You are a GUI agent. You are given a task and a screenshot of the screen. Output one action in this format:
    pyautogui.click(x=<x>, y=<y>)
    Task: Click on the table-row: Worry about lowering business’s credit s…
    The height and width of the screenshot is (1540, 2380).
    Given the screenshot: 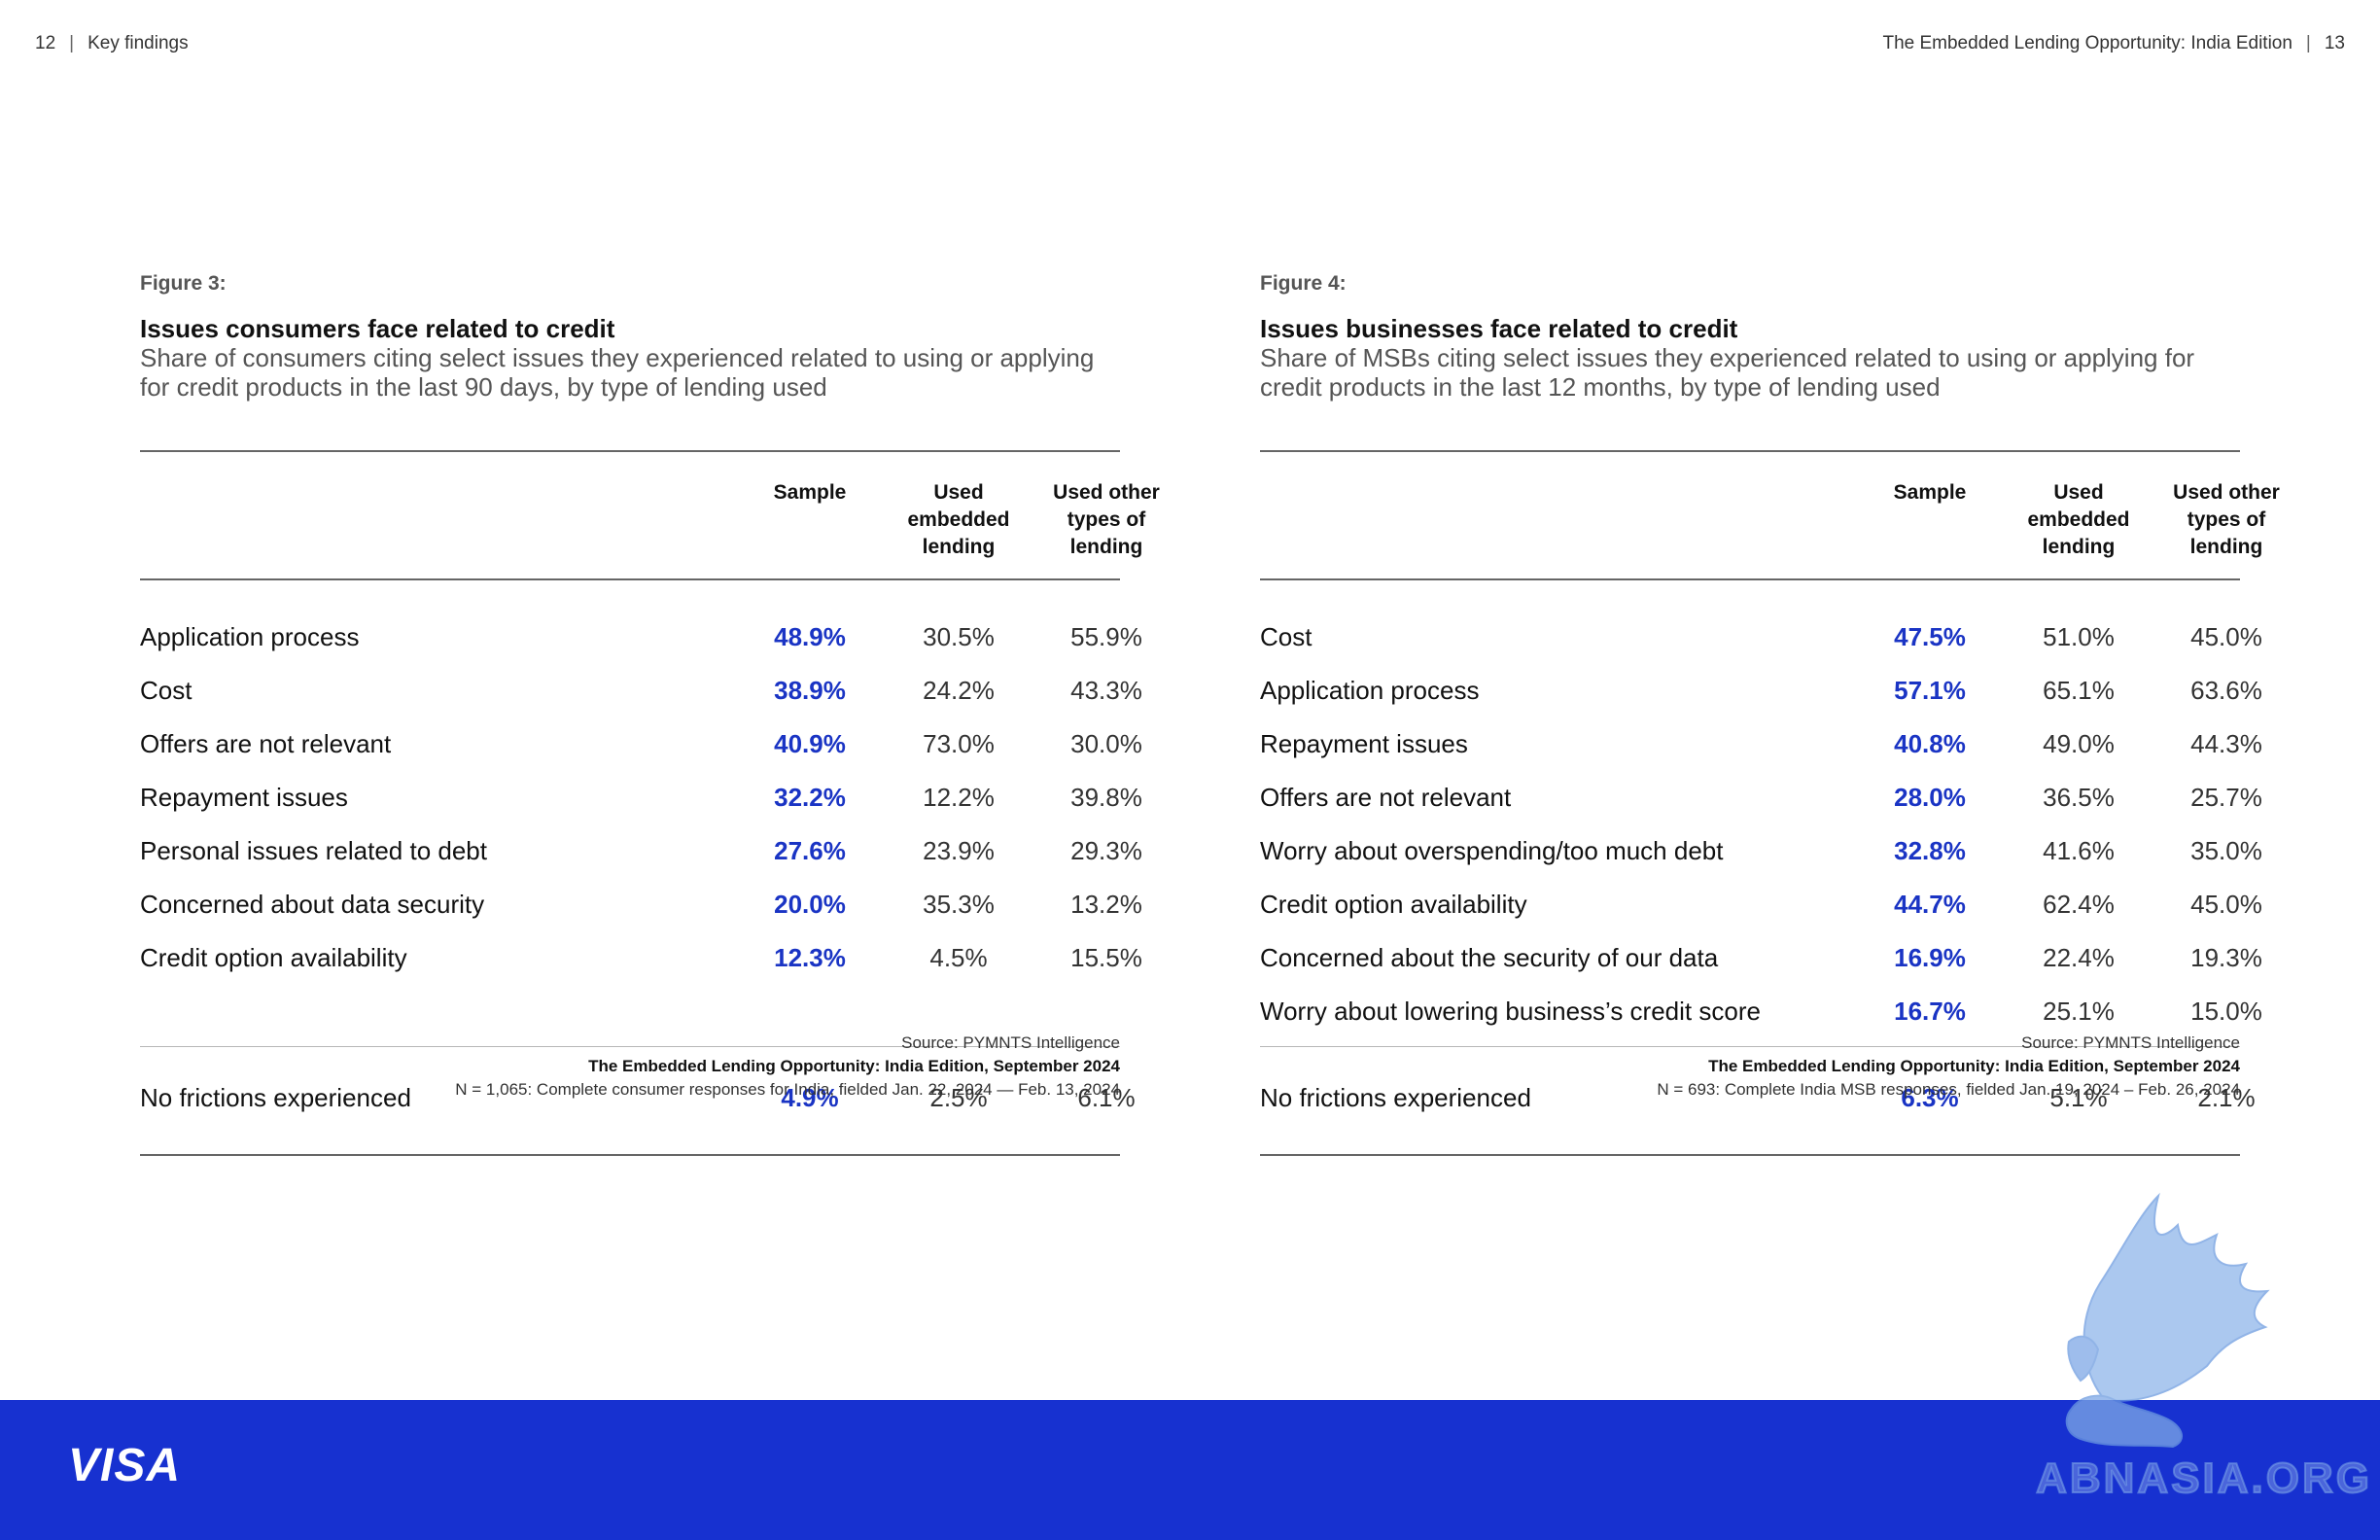 What is the action you would take?
    pyautogui.click(x=1761, y=1011)
    